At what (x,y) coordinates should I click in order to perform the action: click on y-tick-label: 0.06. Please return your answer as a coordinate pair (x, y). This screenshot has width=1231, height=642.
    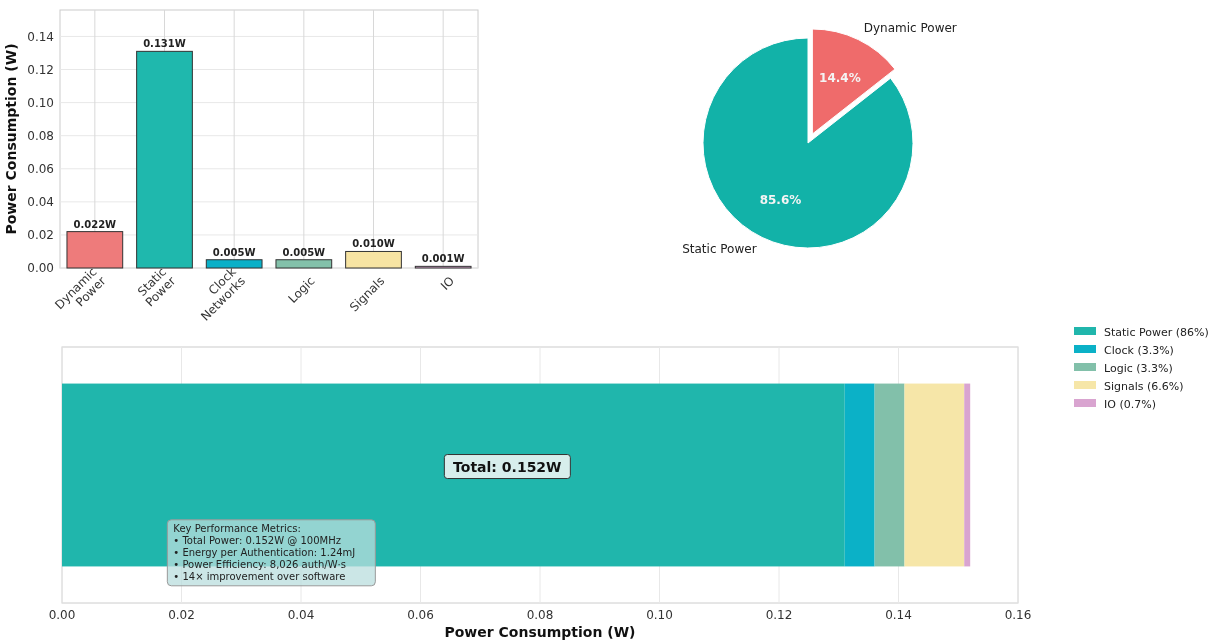
    Looking at the image, I should click on (40, 168).